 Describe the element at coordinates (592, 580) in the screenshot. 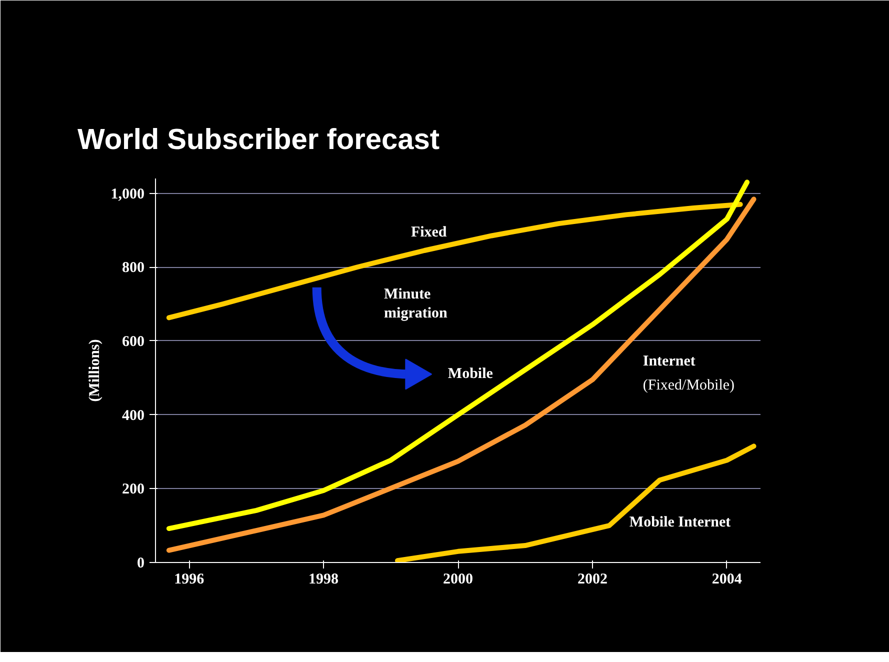

I see `x-tick-label: 2002` at that location.